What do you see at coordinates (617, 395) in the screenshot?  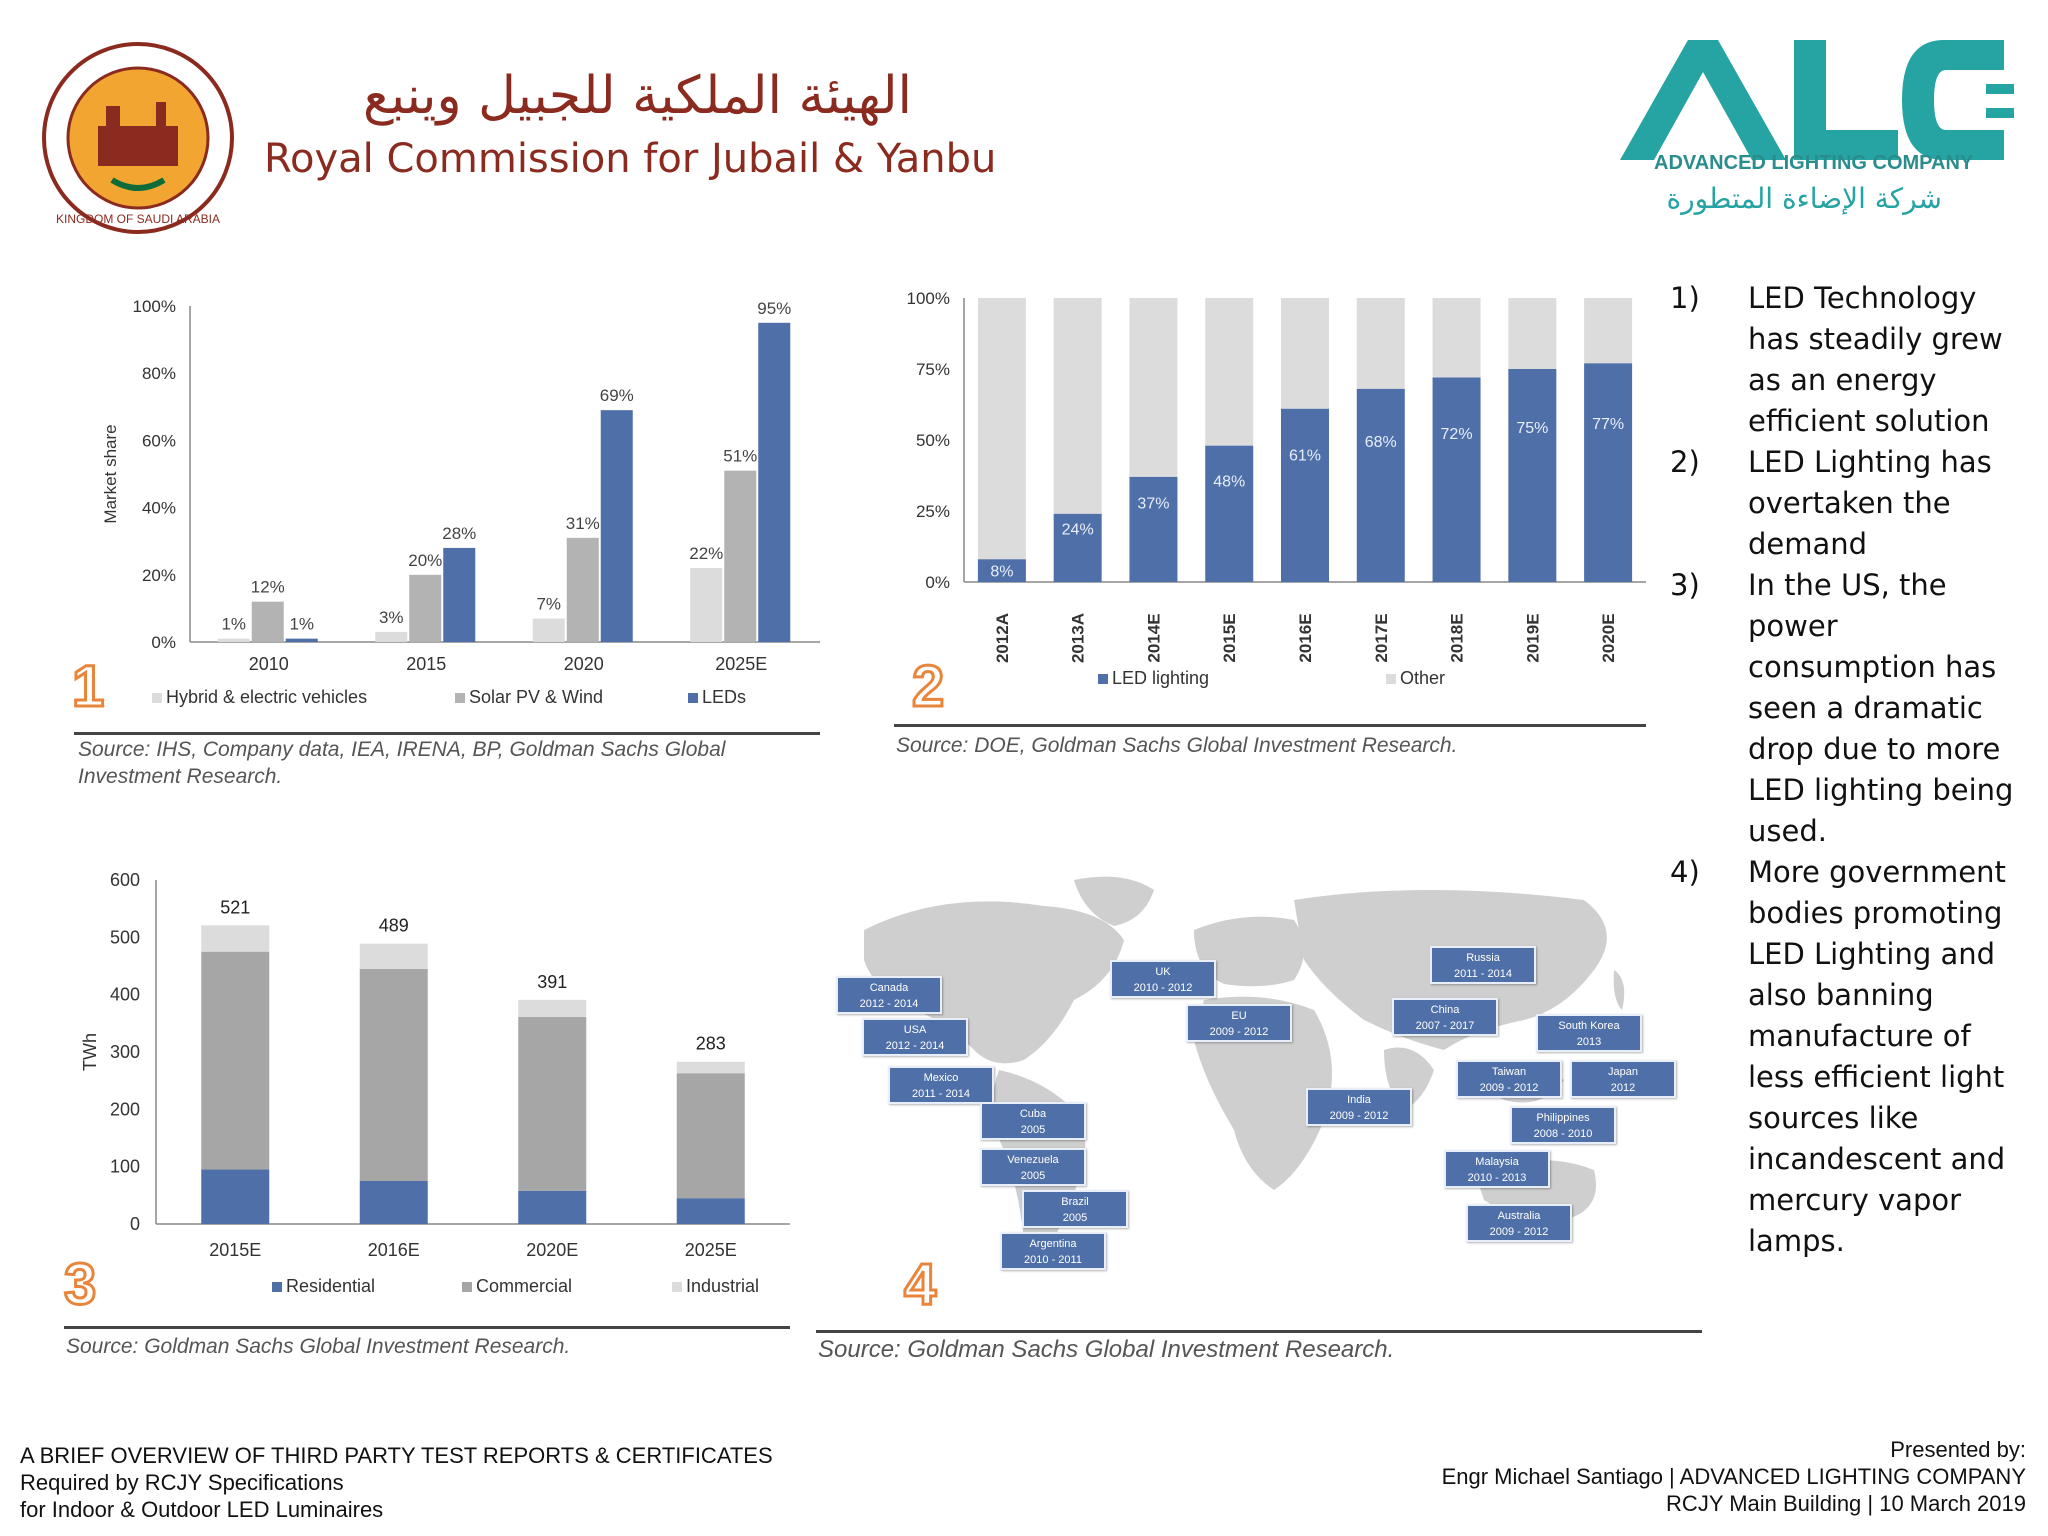 I see `bar-value-label: 69%` at bounding box center [617, 395].